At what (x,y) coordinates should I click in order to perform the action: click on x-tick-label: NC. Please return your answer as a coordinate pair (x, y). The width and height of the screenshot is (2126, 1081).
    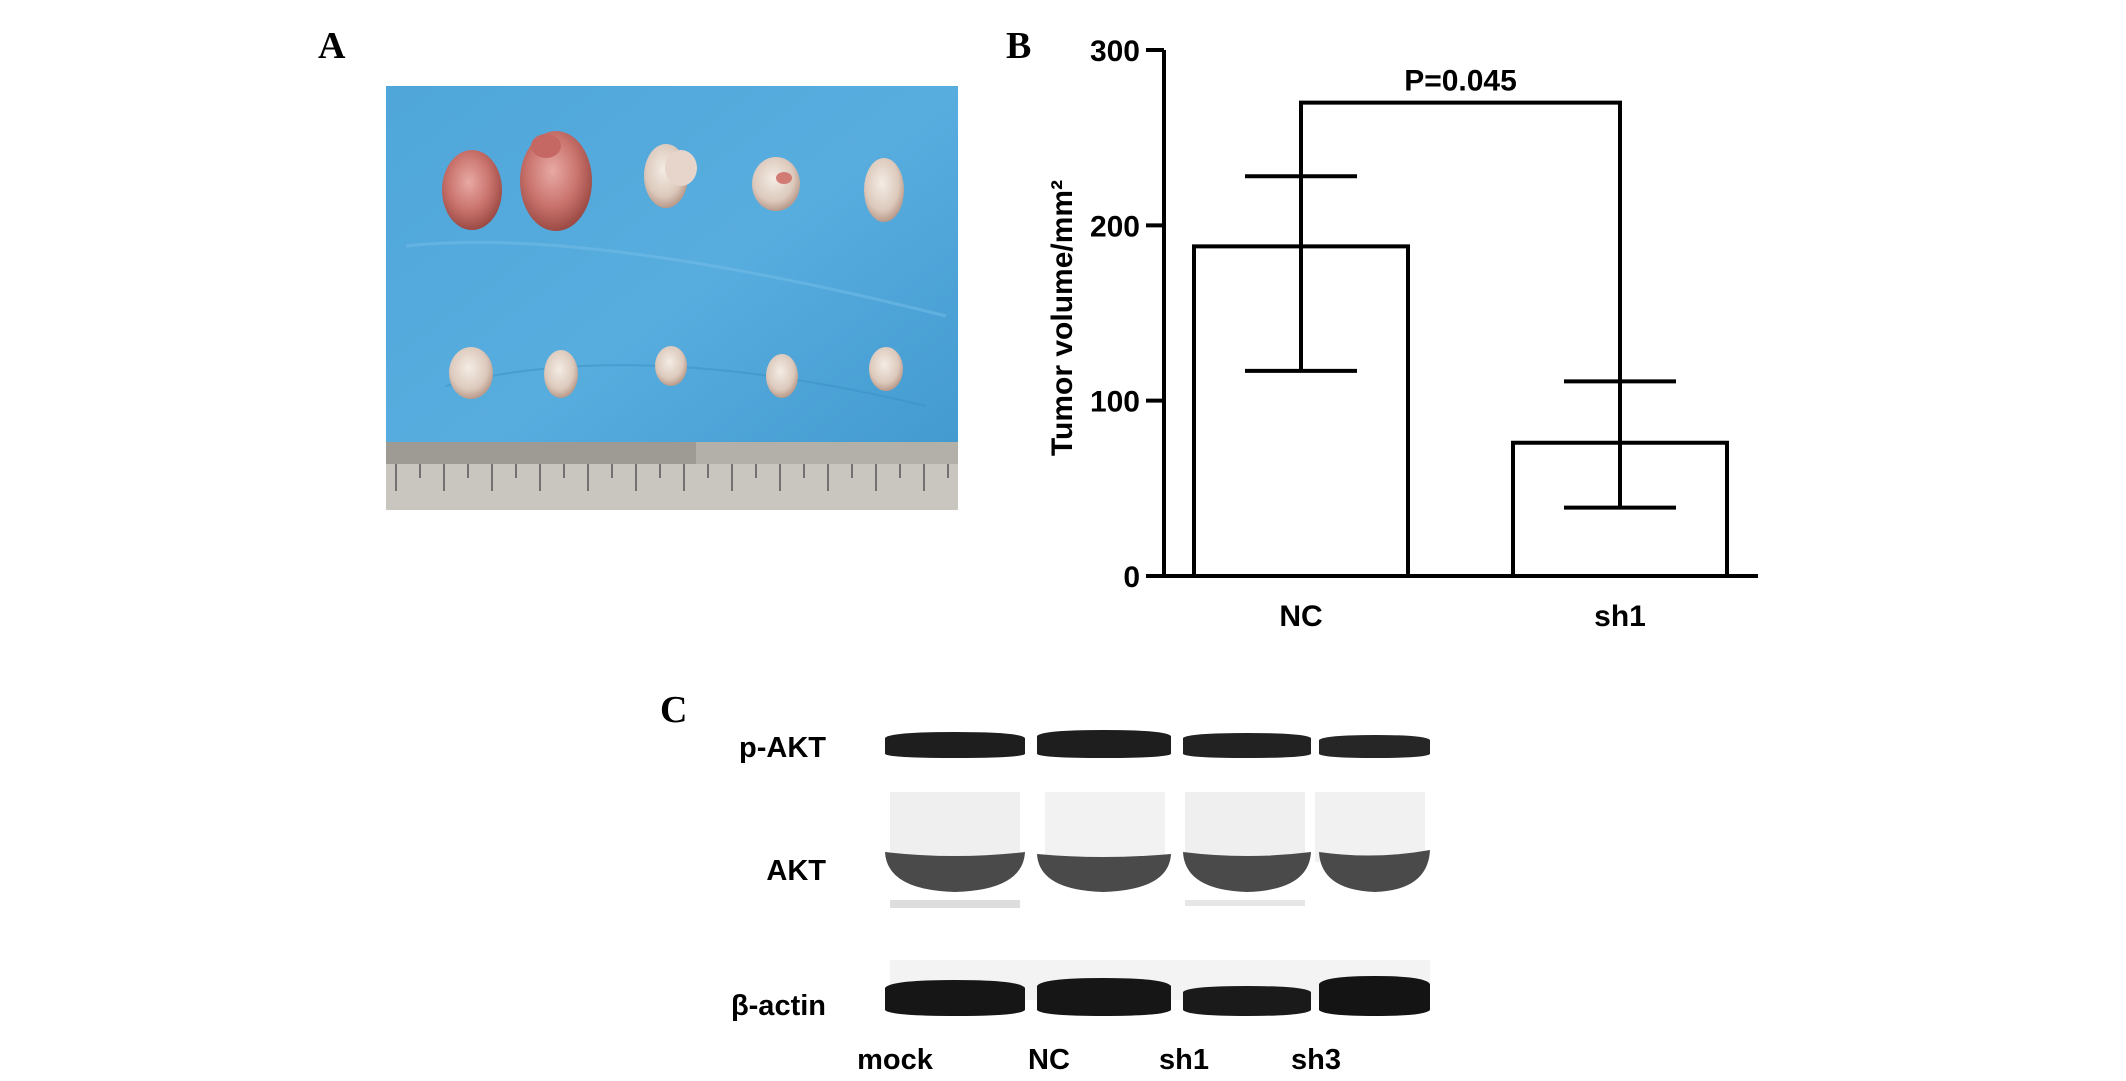
    Looking at the image, I should click on (1300, 616).